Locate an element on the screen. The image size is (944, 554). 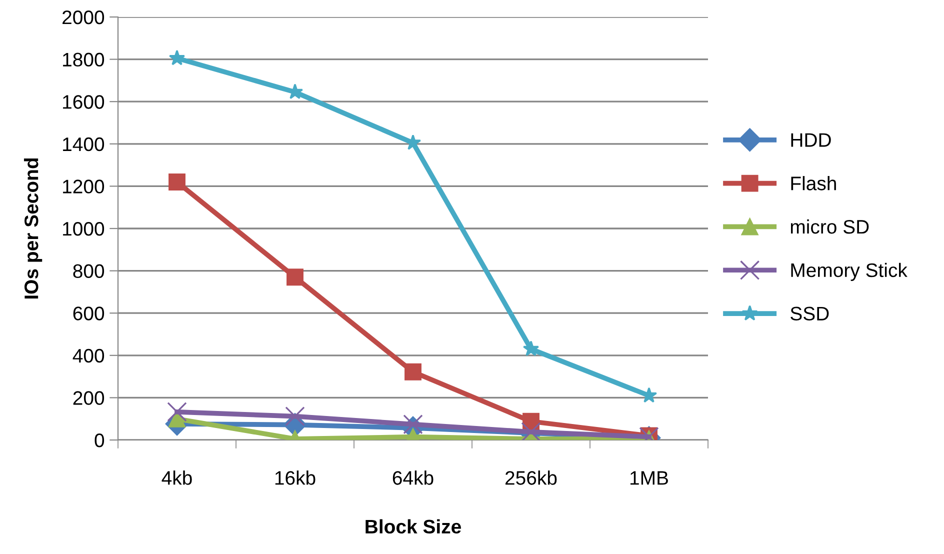
y-axis-title: IOs per Second is located at coordinates (33, 228).